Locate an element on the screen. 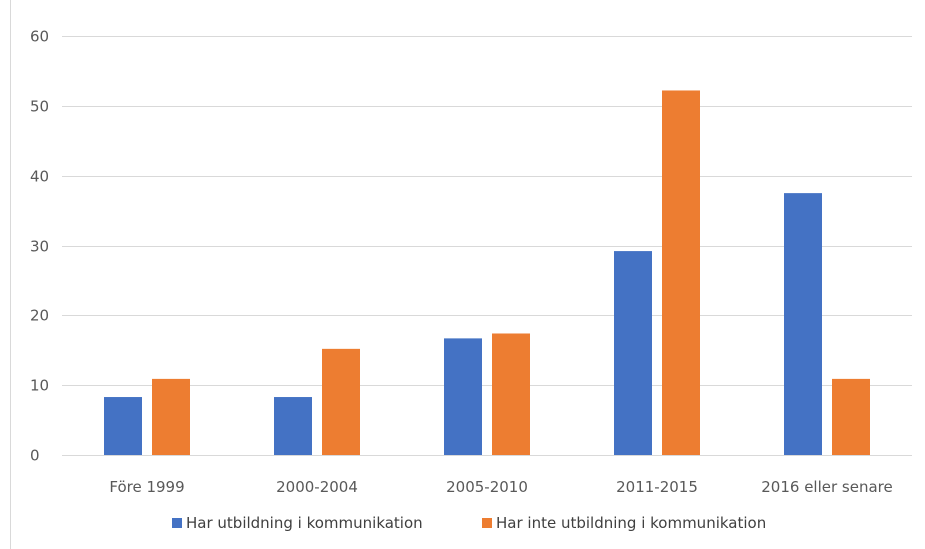 This screenshot has height=549, width=925. y-axis: 0 10 20 30 40 50 60 is located at coordinates (39, 246).